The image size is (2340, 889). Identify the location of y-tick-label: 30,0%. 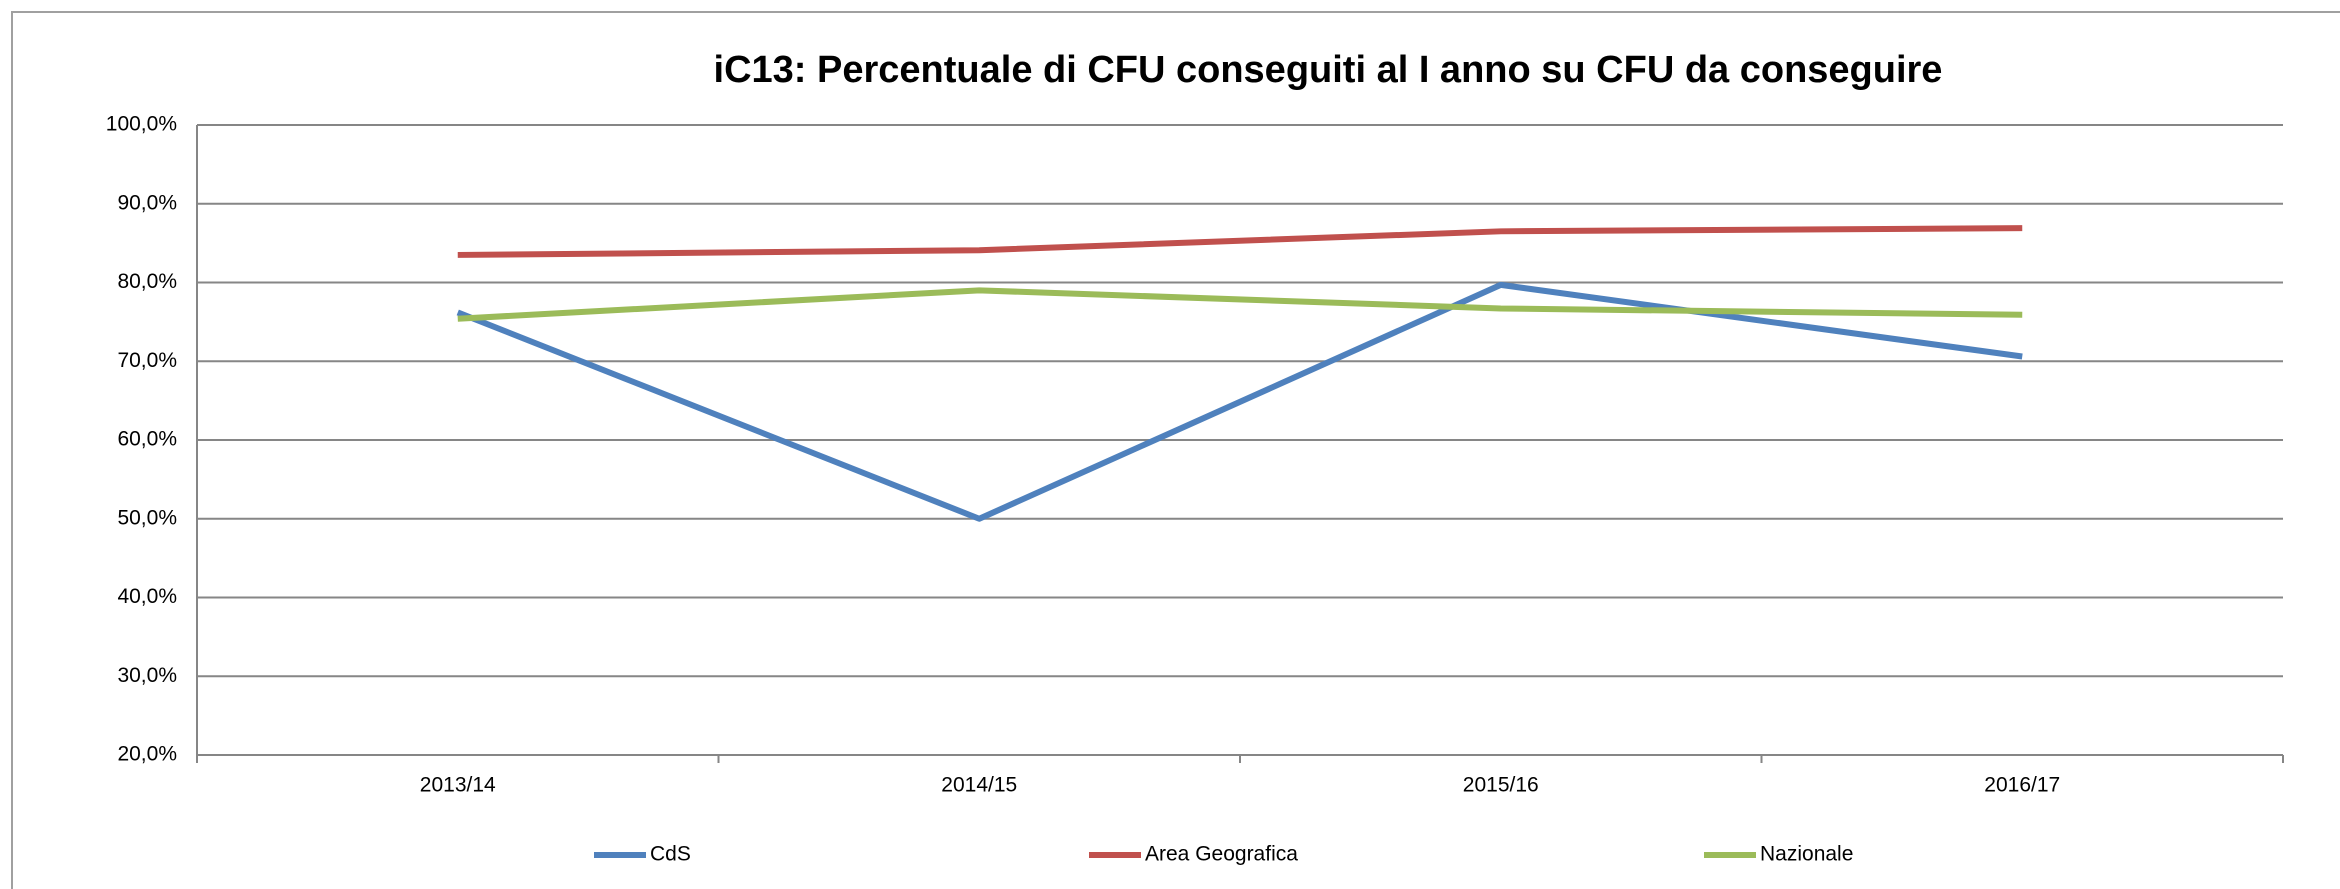
(147, 675).